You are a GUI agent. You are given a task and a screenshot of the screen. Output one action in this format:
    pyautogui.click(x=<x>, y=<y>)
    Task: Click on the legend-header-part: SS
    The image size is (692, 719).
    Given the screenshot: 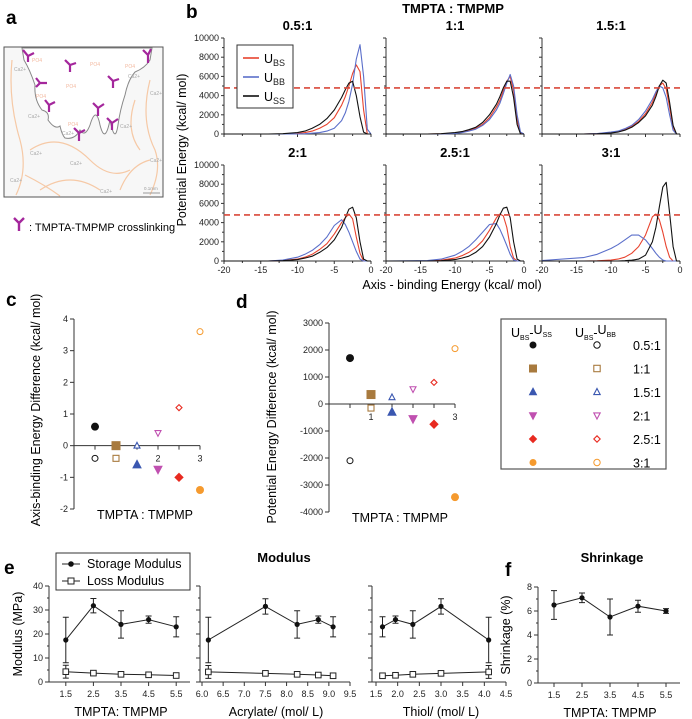 What is the action you would take?
    pyautogui.click(x=548, y=335)
    